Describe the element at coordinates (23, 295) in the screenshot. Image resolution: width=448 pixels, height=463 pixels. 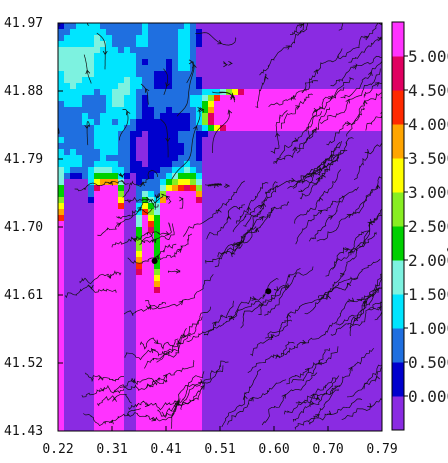
I see `y-tick-label: 41.61` at that location.